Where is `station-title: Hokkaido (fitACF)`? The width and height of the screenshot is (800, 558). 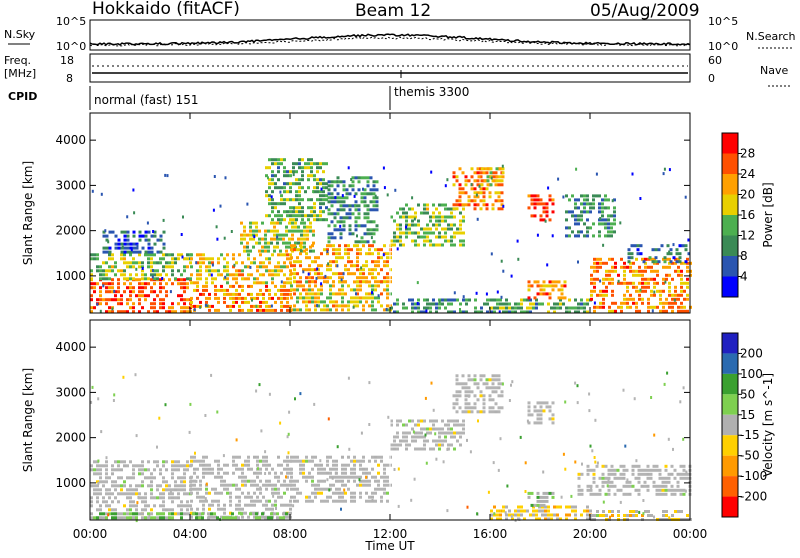 station-title: Hokkaido (fitACF) is located at coordinates (166, 9).